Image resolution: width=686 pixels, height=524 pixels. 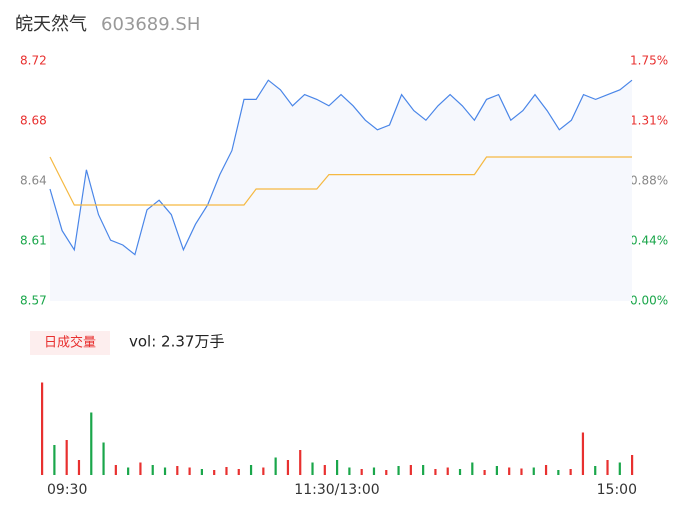 I want to click on legend-box, so click(x=70, y=343).